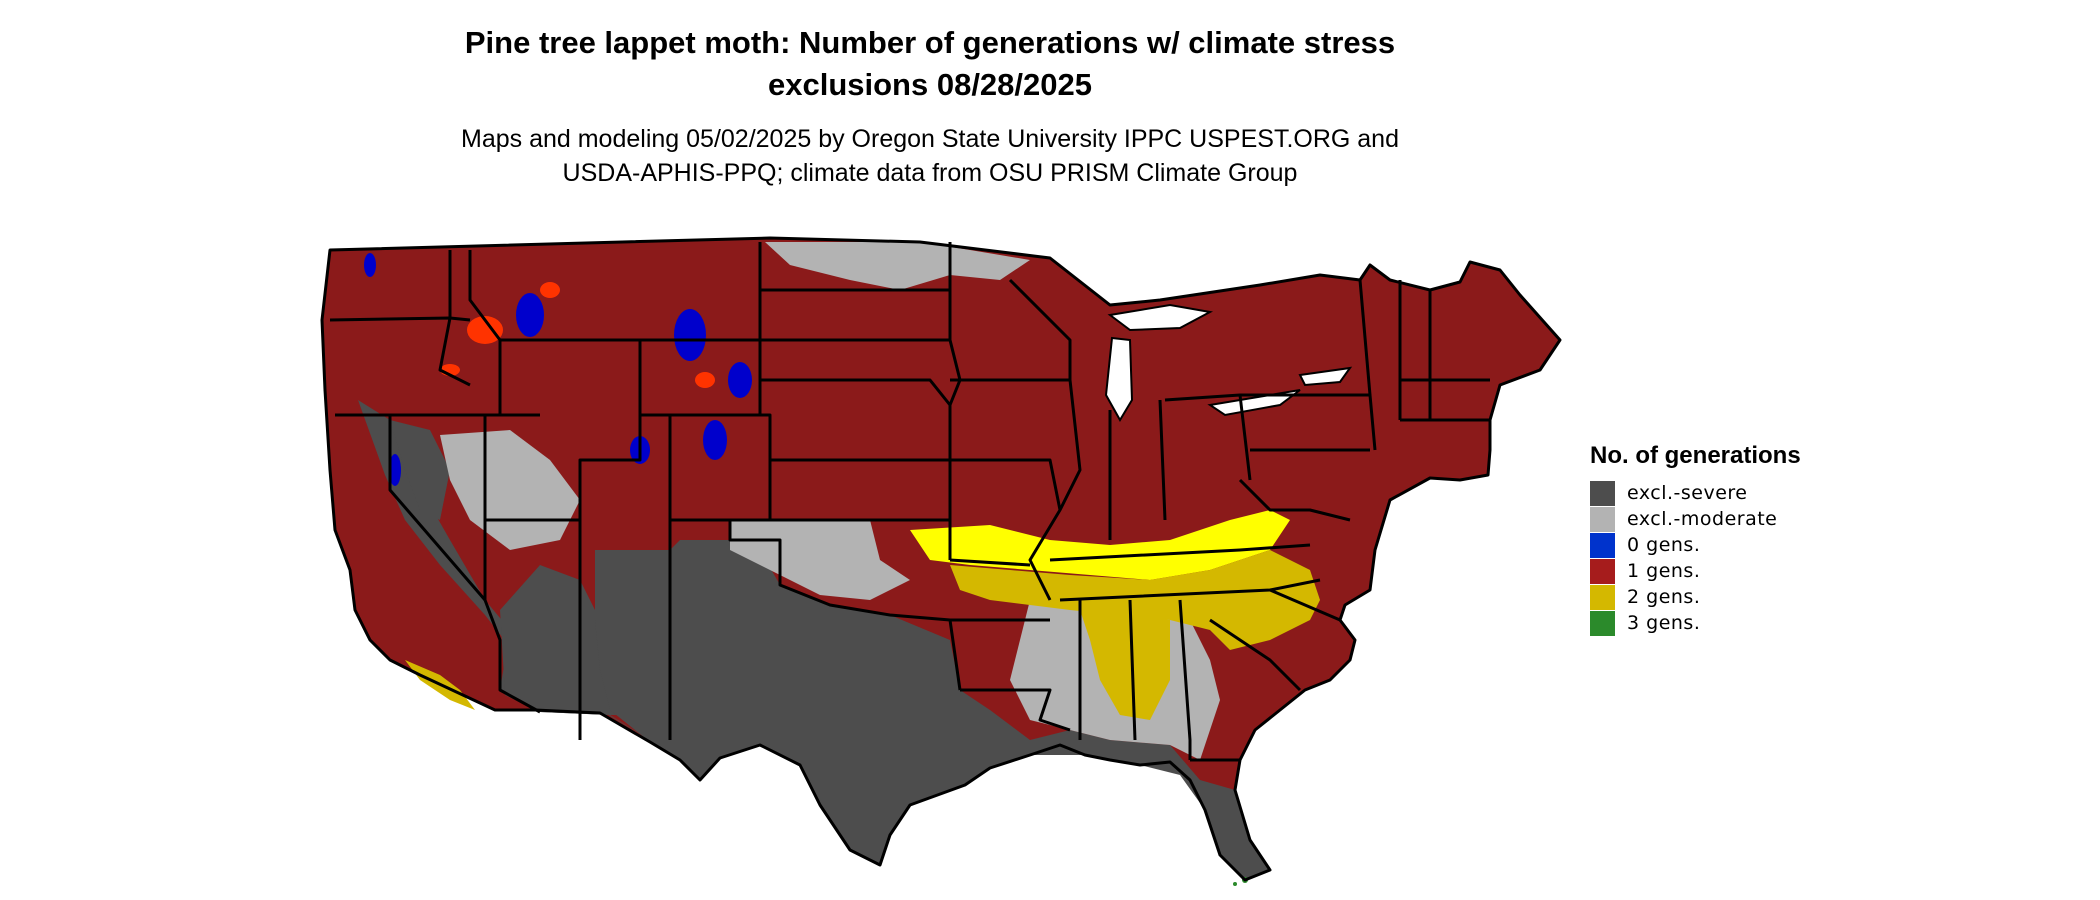 This screenshot has height=900, width=2100. What do you see at coordinates (929, 84) in the screenshot?
I see `title-line-2: exclusions 08/28/2025` at bounding box center [929, 84].